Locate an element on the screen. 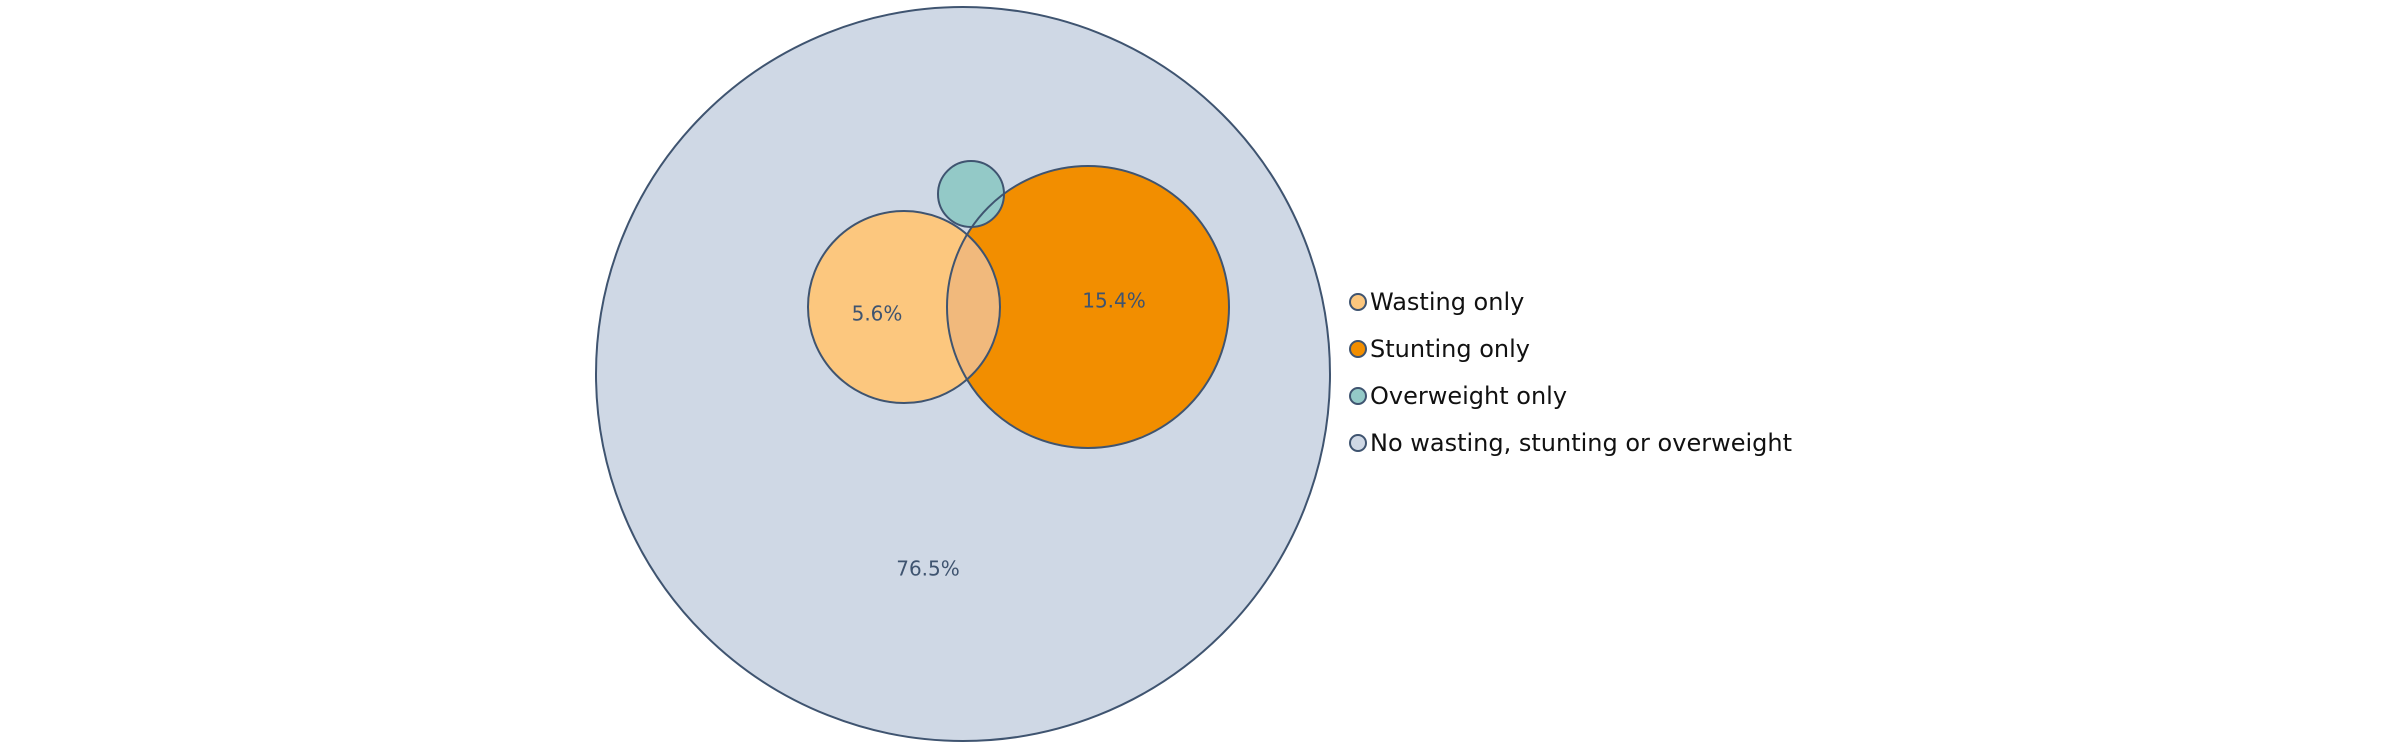 Image resolution: width=2400 pixels, height=750 pixels. legend-label-overweight: Overweight only is located at coordinates (1469, 396).